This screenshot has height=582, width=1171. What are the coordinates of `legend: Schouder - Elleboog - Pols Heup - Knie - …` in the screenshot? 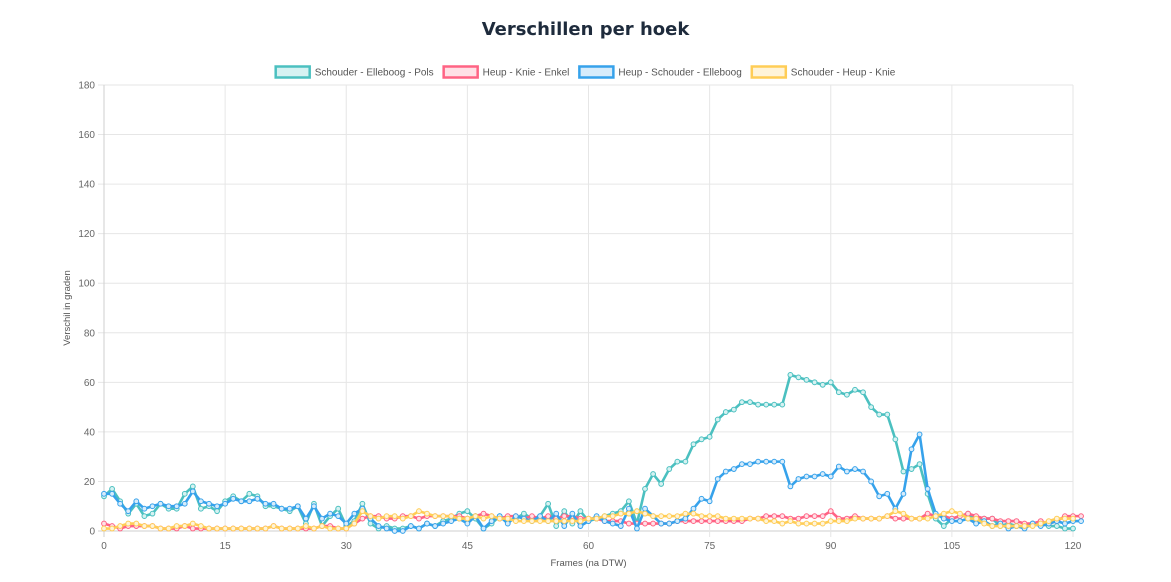 It's located at (585, 72).